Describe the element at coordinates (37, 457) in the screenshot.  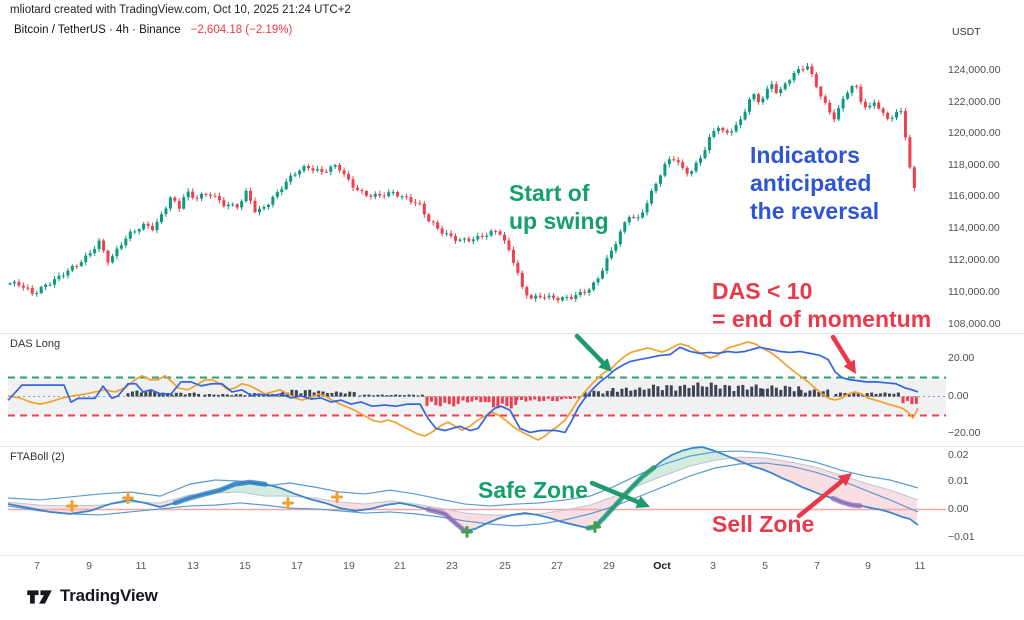
I see `fta-indicator-label: FTABoll (2)` at that location.